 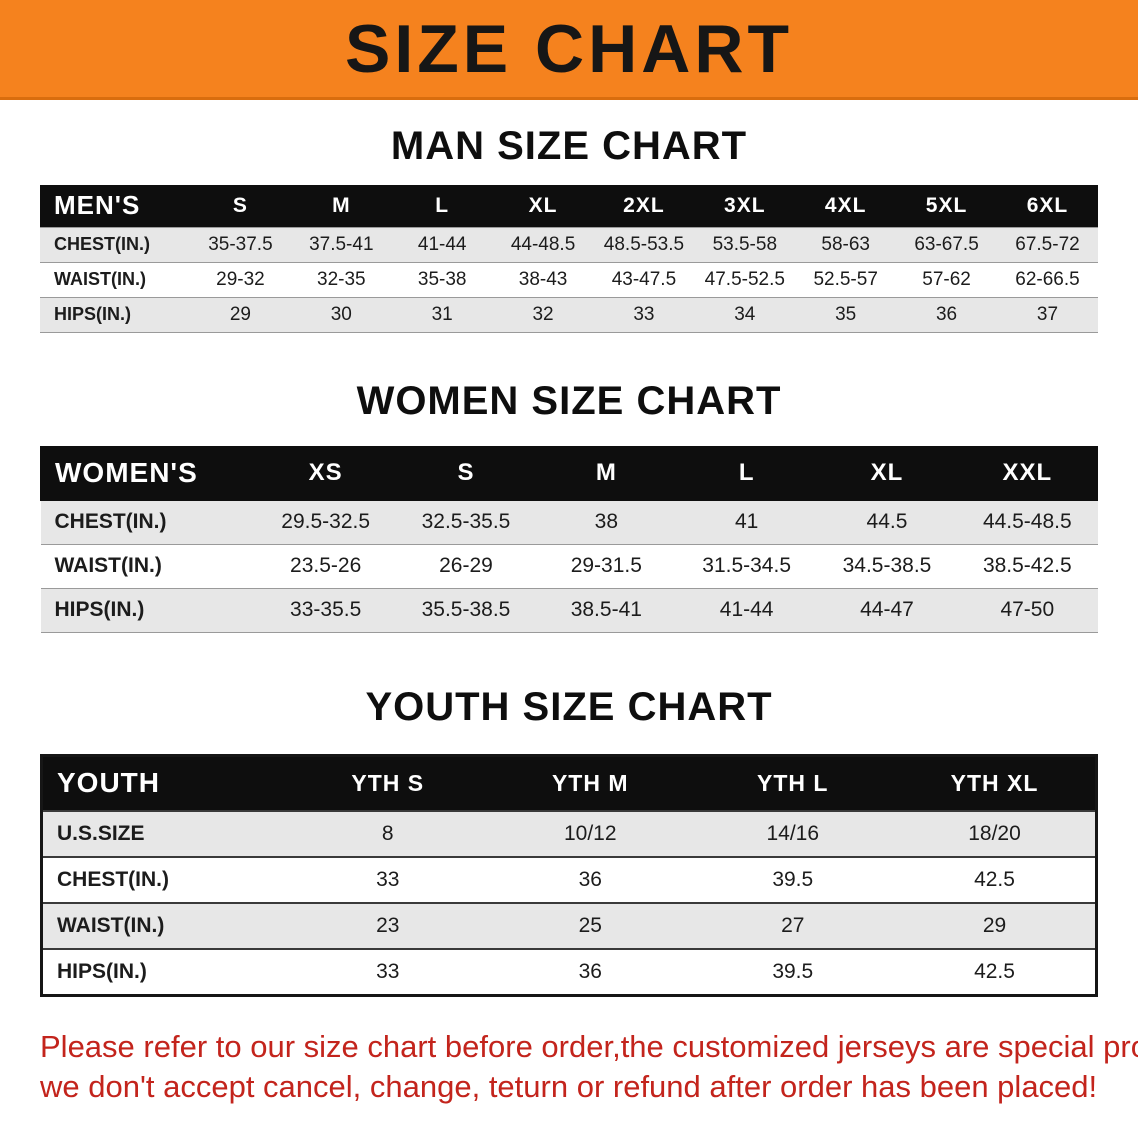 What do you see at coordinates (115, 206) in the screenshot?
I see `men-table-title: MEN'S` at bounding box center [115, 206].